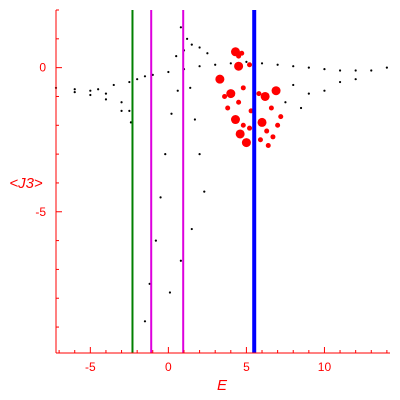 Image resolution: width=400 pixels, height=400 pixels. What do you see at coordinates (246, 367) in the screenshot?
I see `x-tick-label: 5` at bounding box center [246, 367].